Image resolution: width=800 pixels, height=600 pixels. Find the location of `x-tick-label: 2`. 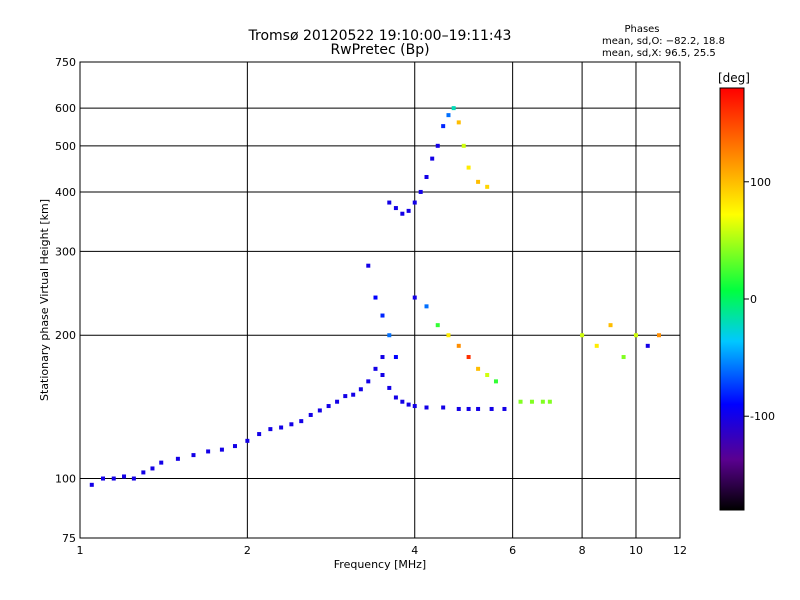

x-tick-label: 2 is located at coordinates (247, 550).